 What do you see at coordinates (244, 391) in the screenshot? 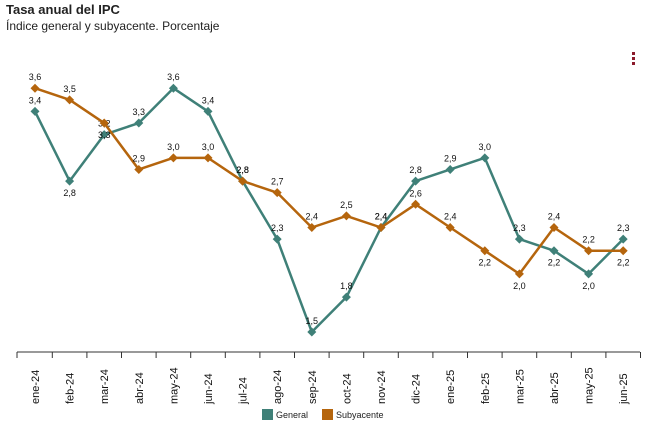
I see `x-tick-label: jul-24` at bounding box center [244, 391].